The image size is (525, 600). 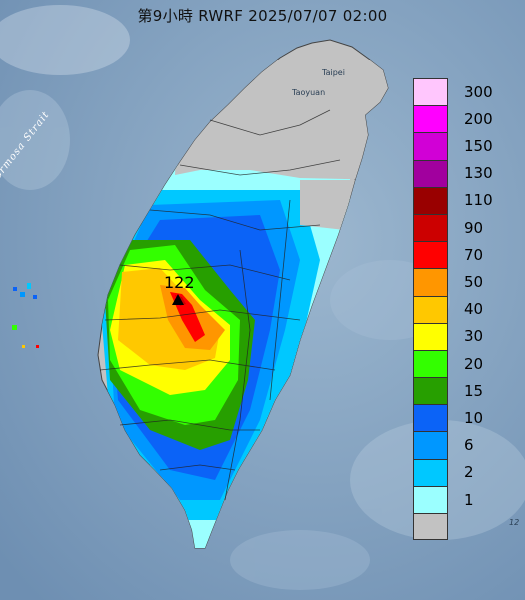 What do you see at coordinates (474, 363) in the screenshot?
I see `legend-label: 20` at bounding box center [474, 363].